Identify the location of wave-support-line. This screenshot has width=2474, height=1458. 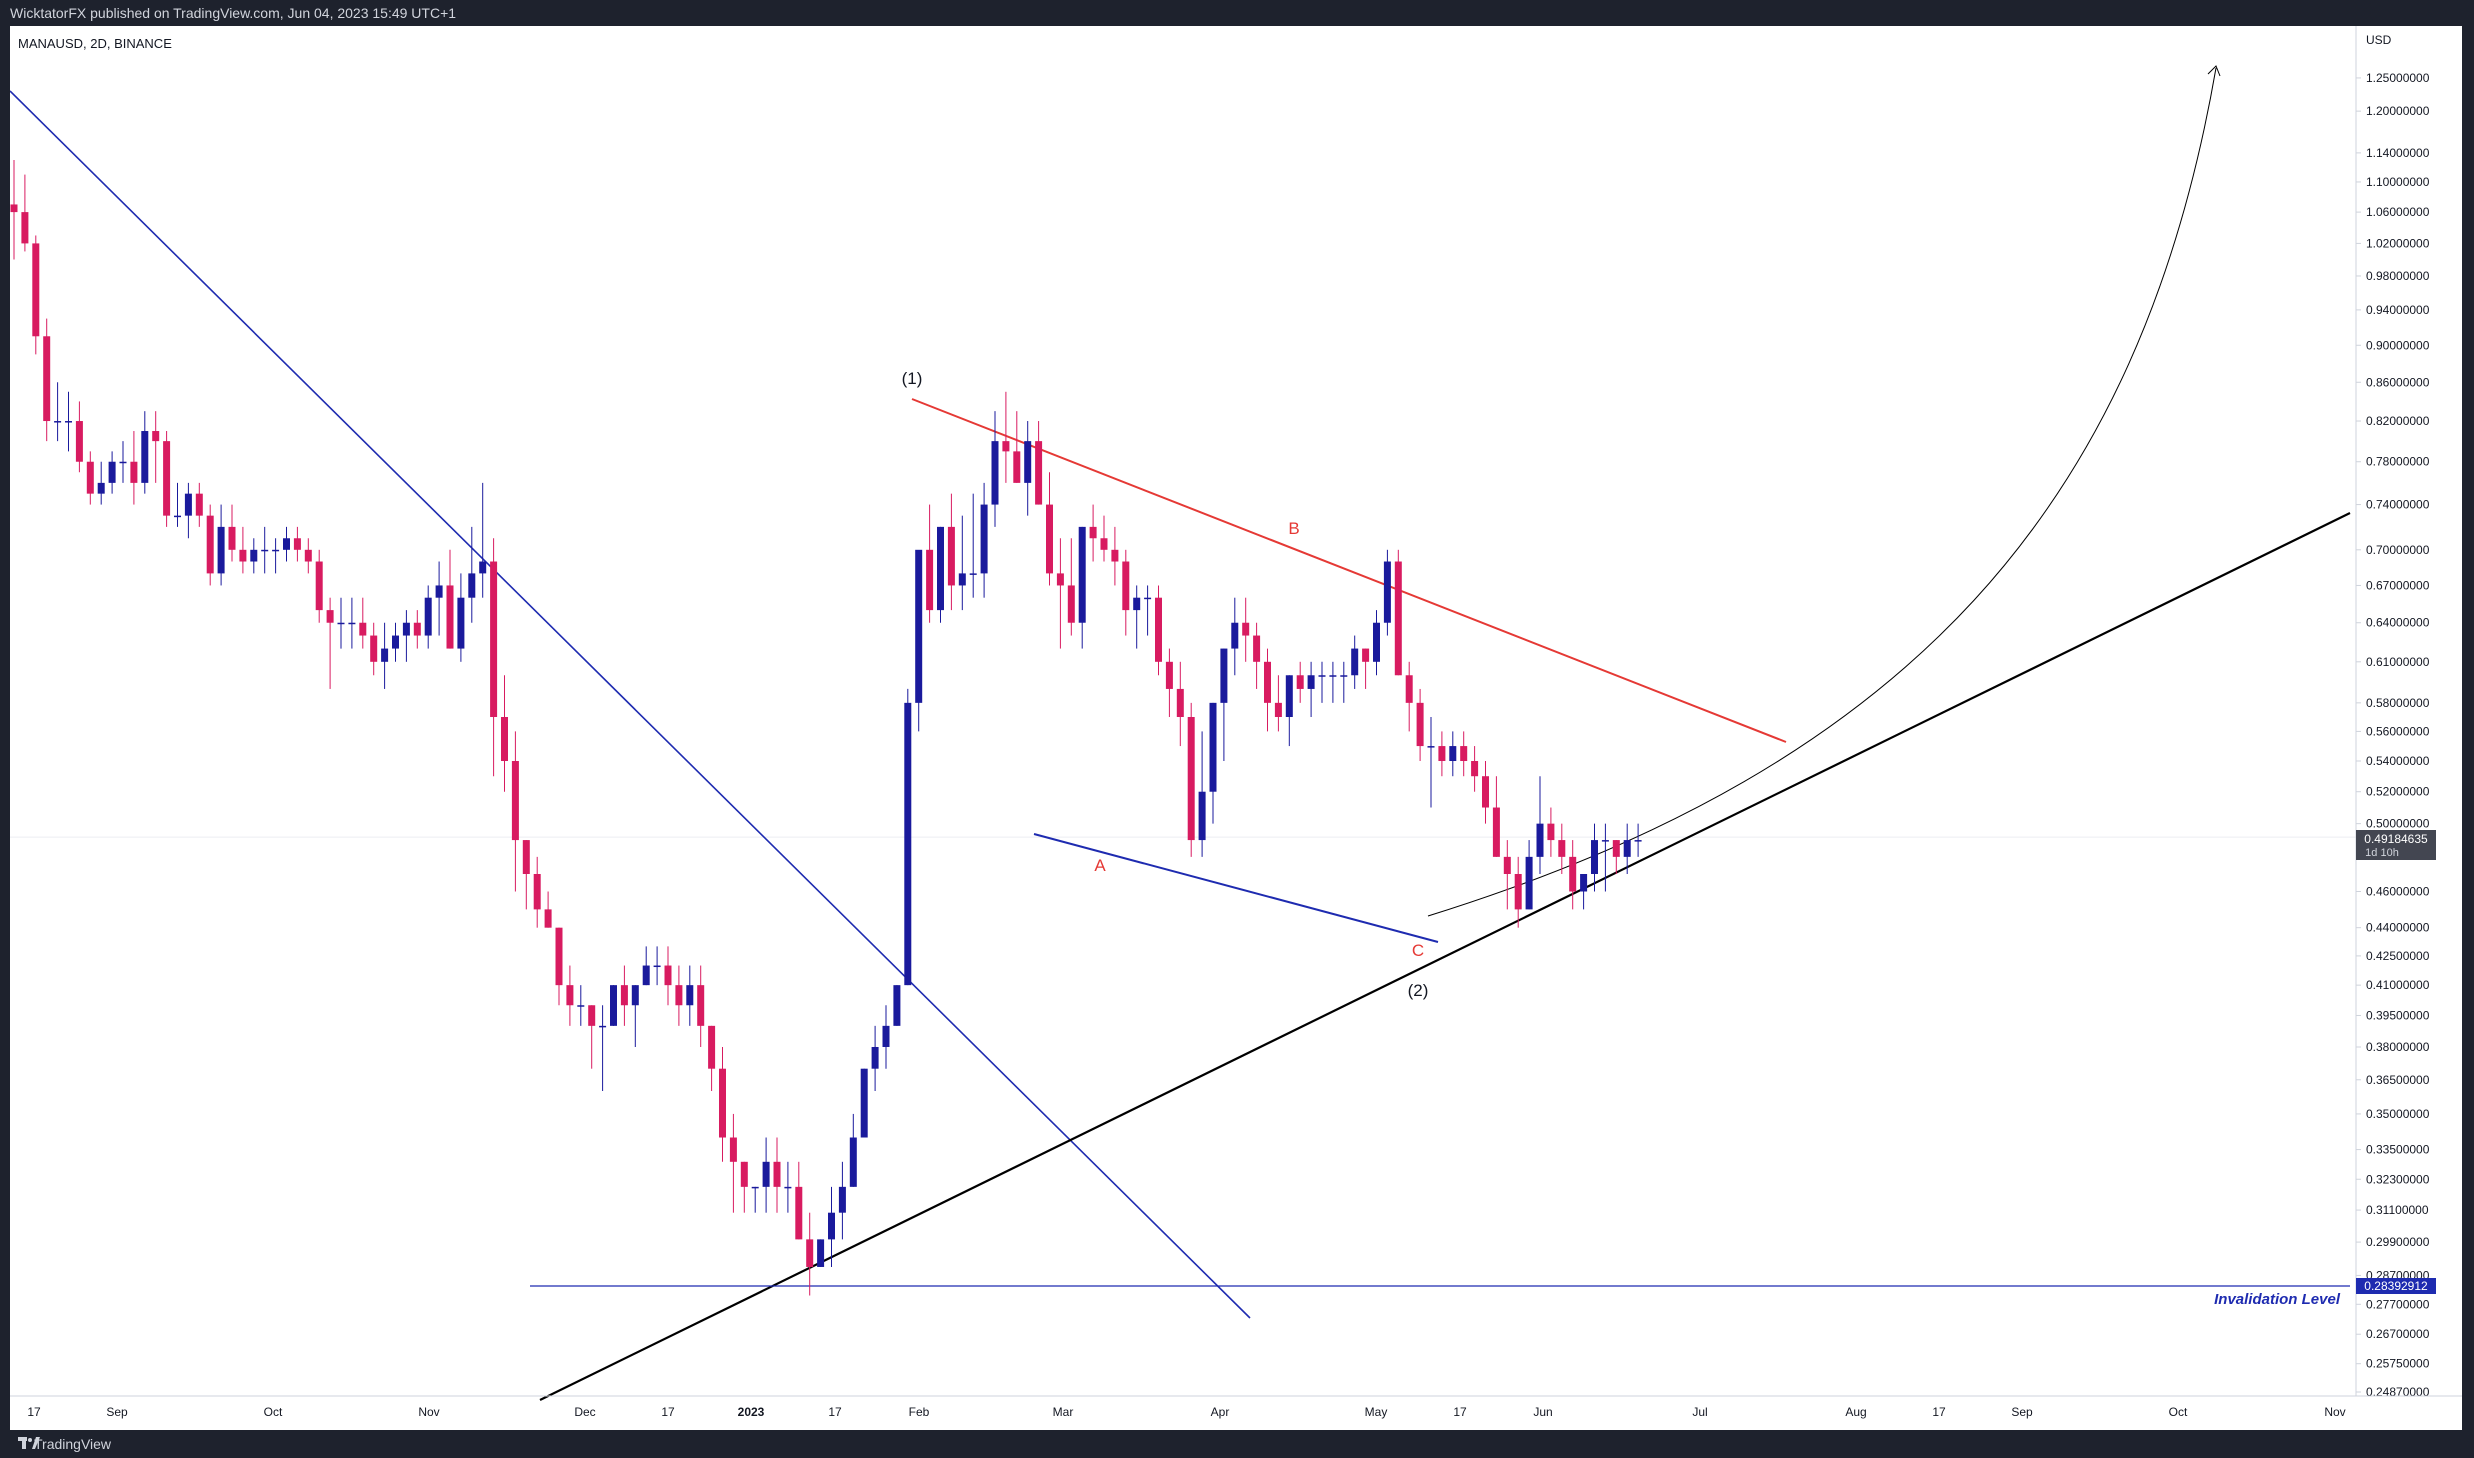
(1236, 888).